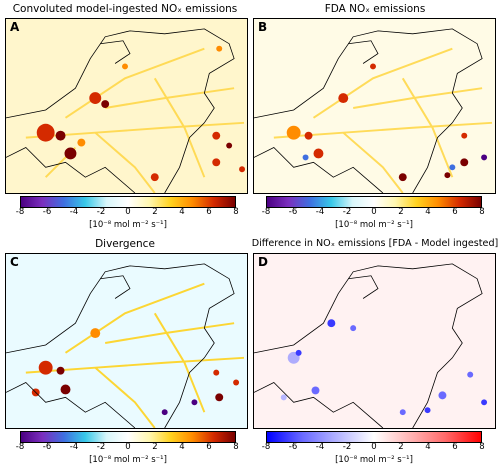 The image size is (500, 469). What do you see at coordinates (125, 9) in the screenshot?
I see `panel-a-title: Convoluted model-ingested NOₓ emissions` at bounding box center [125, 9].